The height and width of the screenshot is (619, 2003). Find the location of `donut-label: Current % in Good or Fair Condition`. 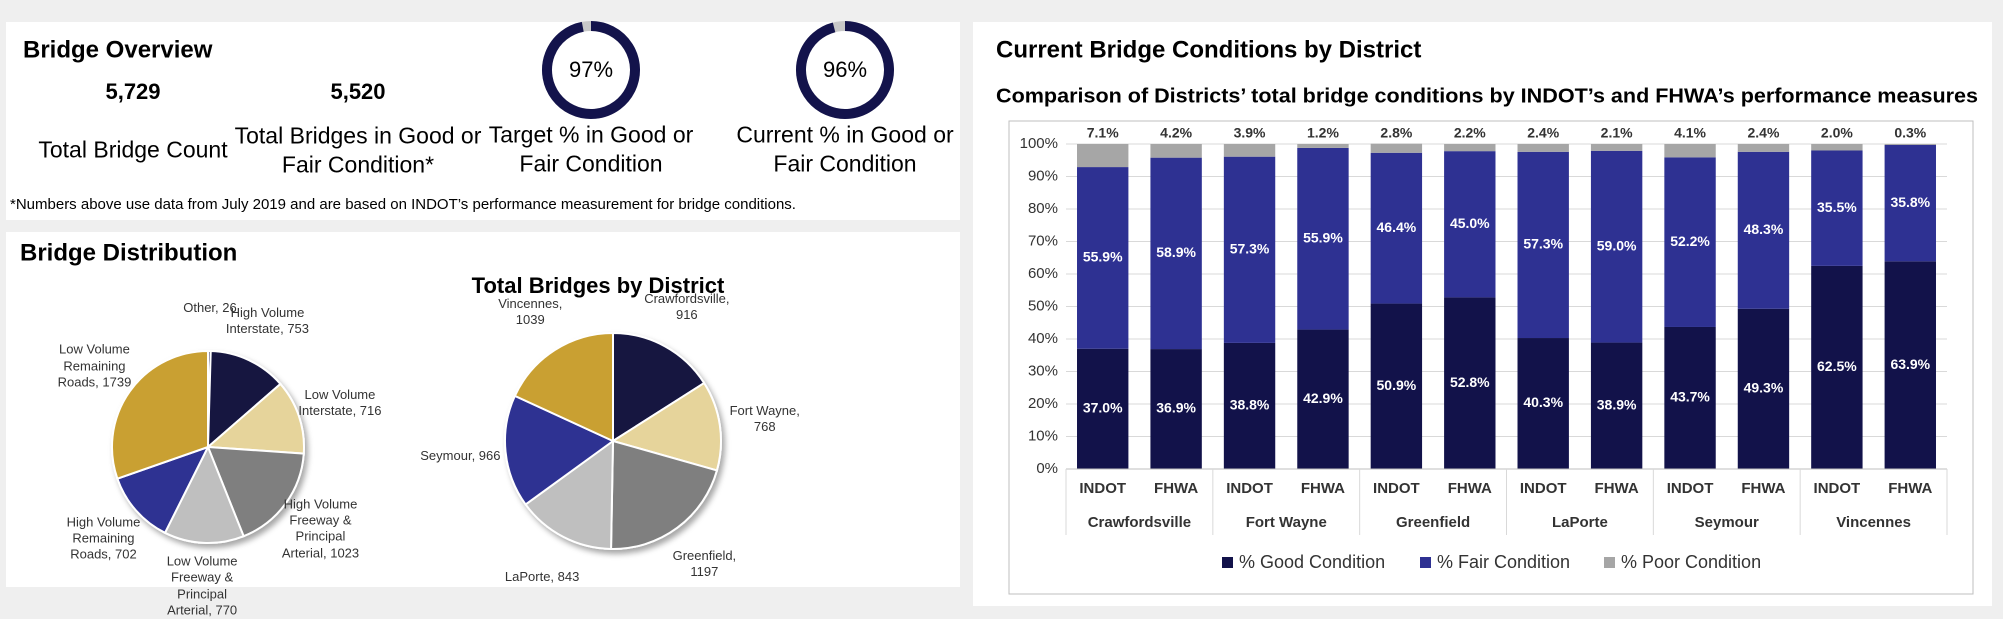

donut-label: Current % in Good or Fair Condition is located at coordinates (845, 148).